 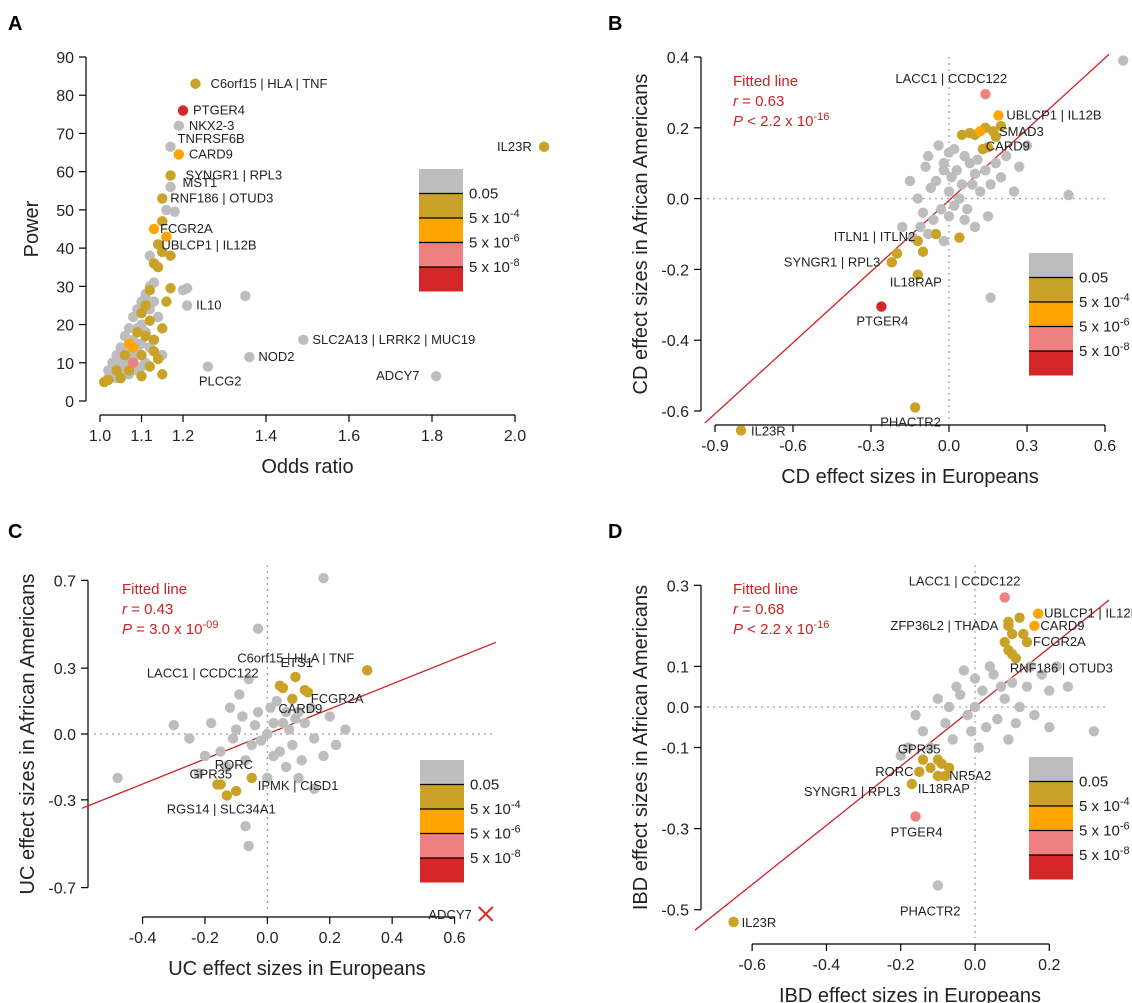 What do you see at coordinates (919, 749) in the screenshot?
I see `point-label: GPR35` at bounding box center [919, 749].